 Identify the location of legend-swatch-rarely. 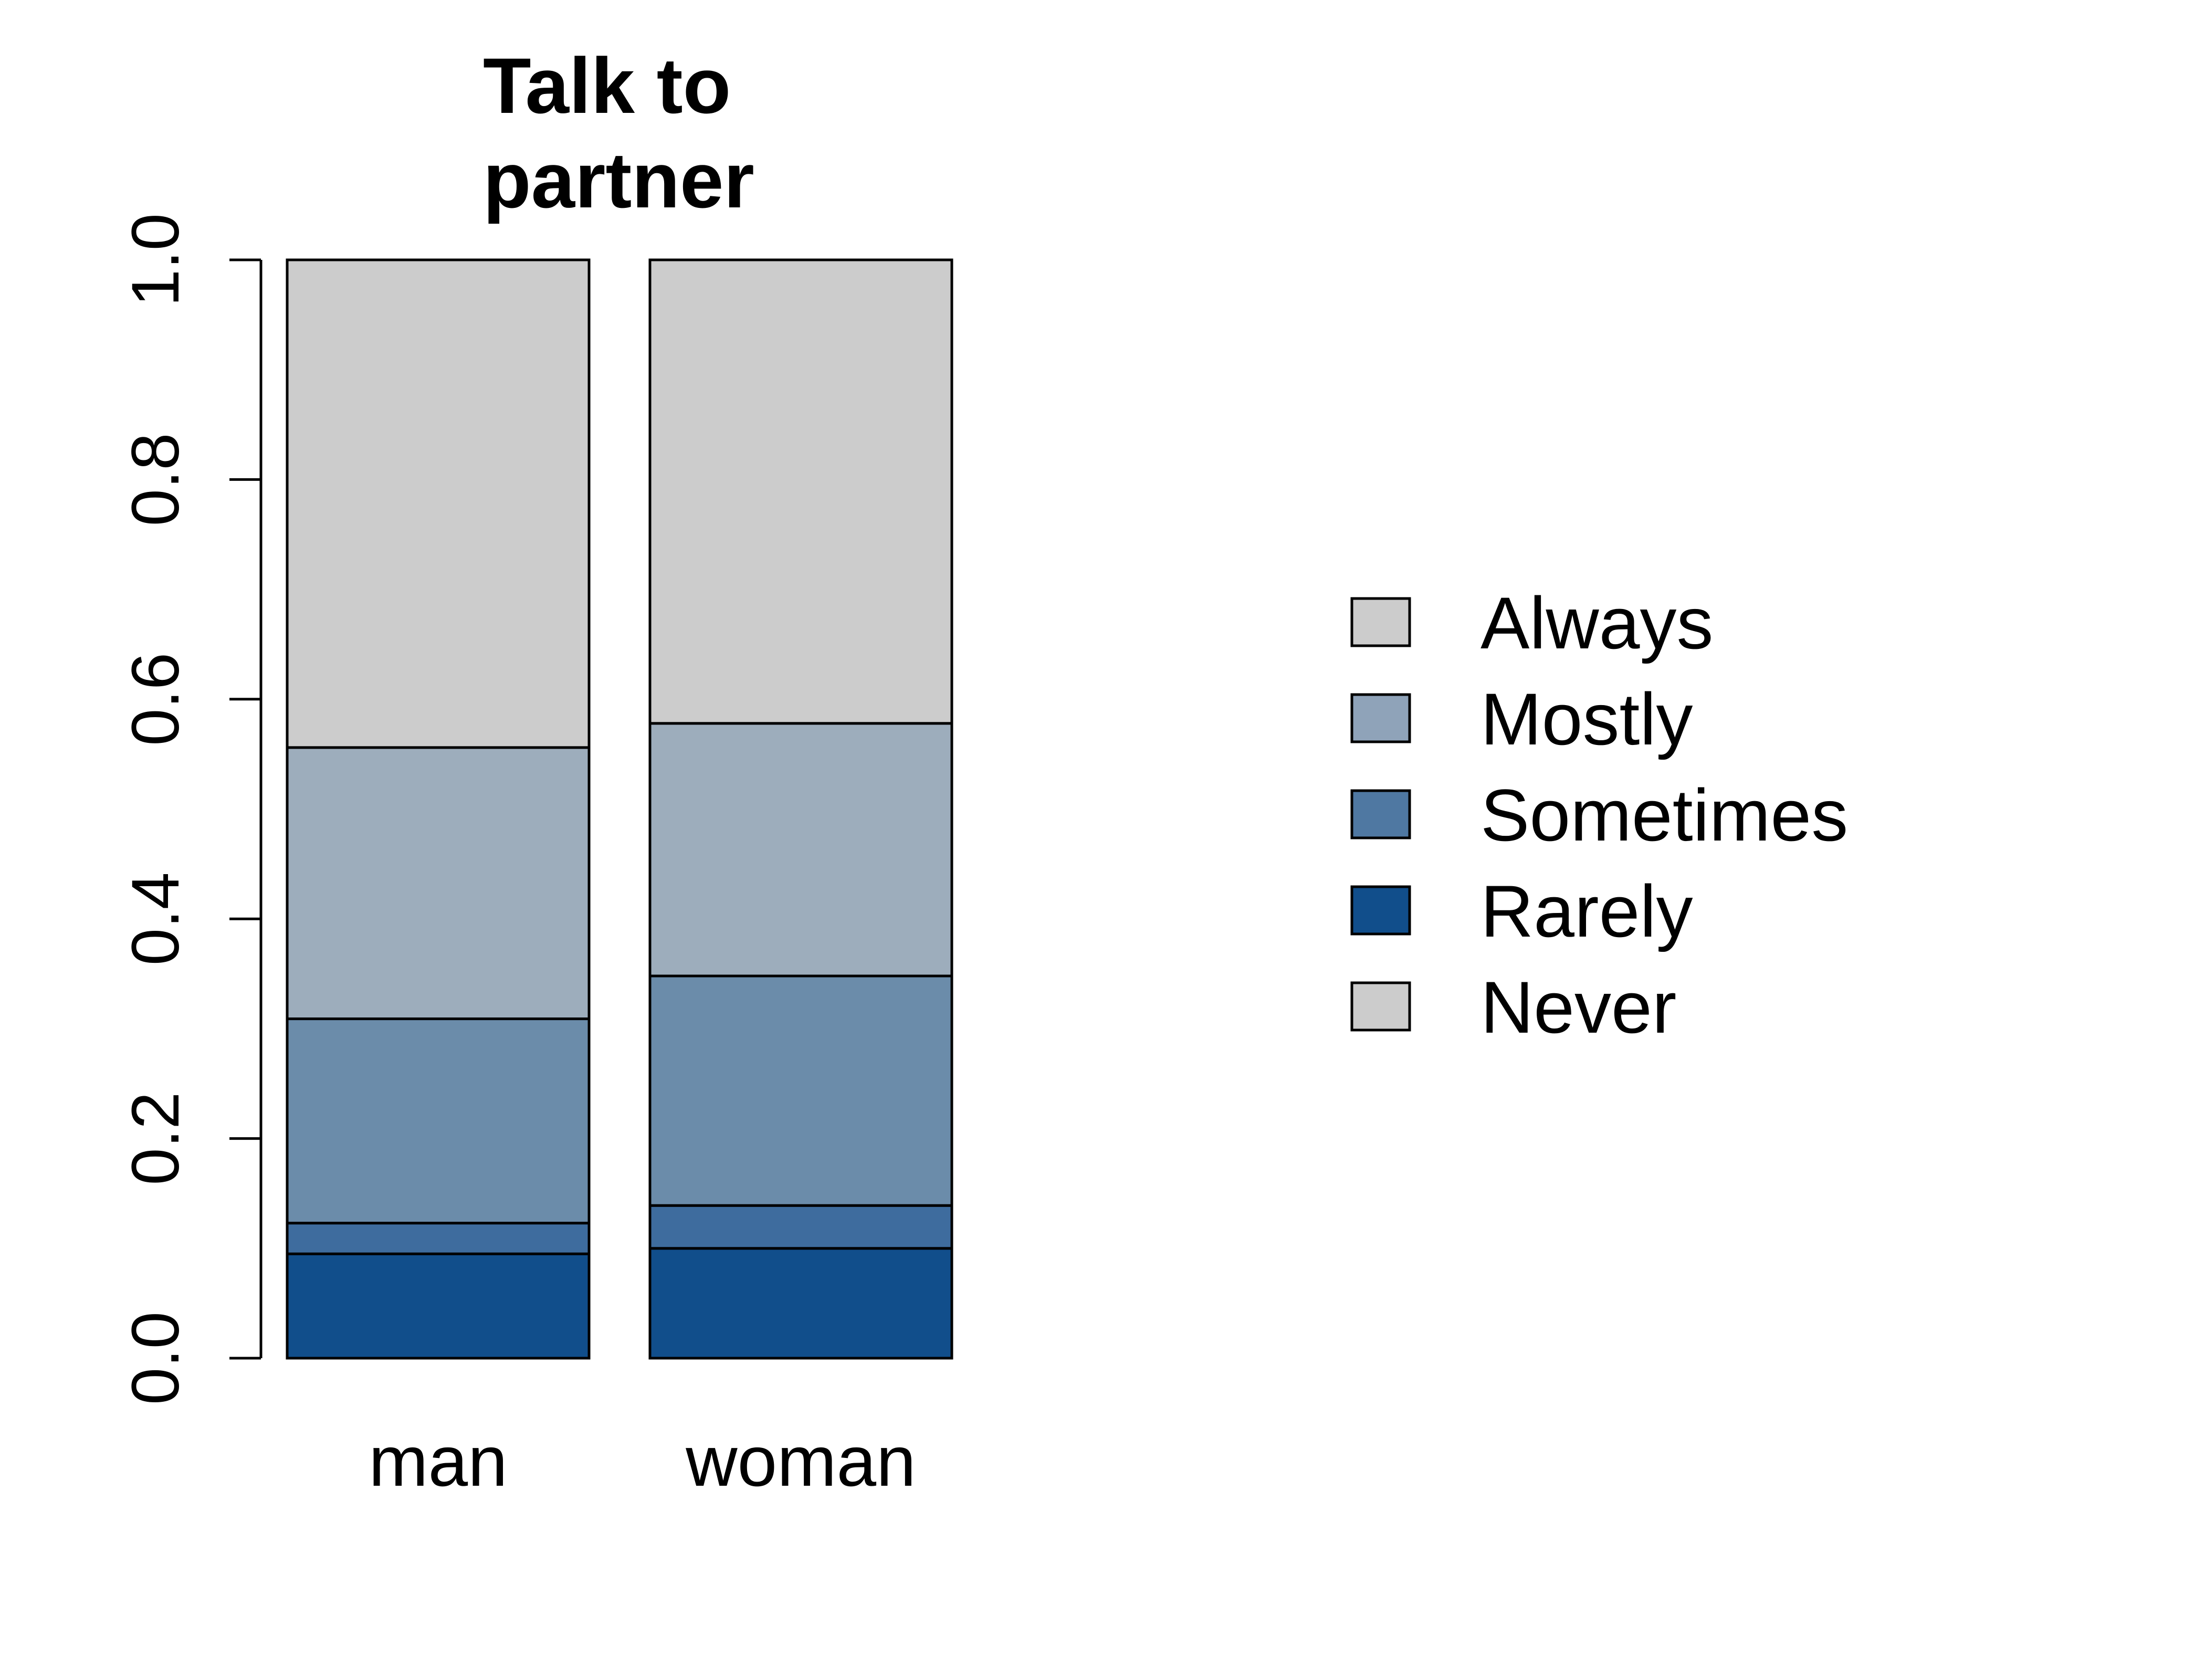
(1380, 910).